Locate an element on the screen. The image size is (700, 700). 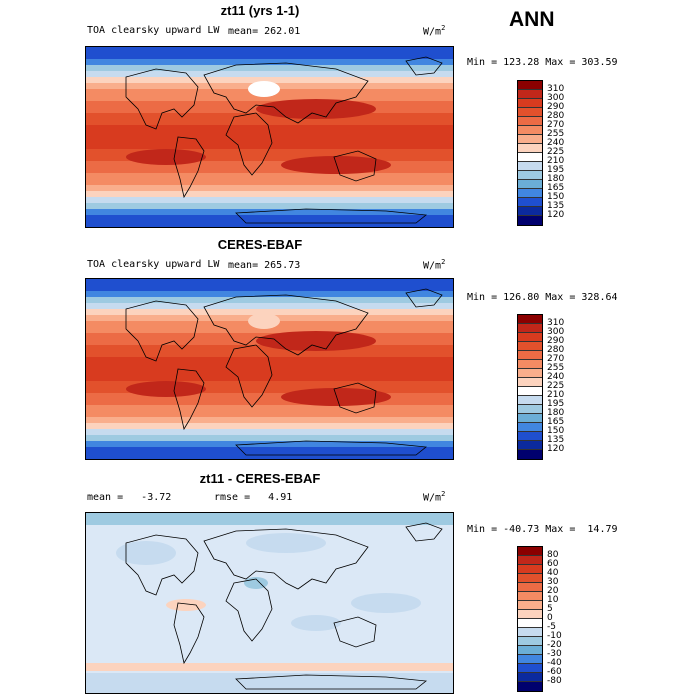
colorbar-tick-label: -30 is located at coordinates (554, 654).